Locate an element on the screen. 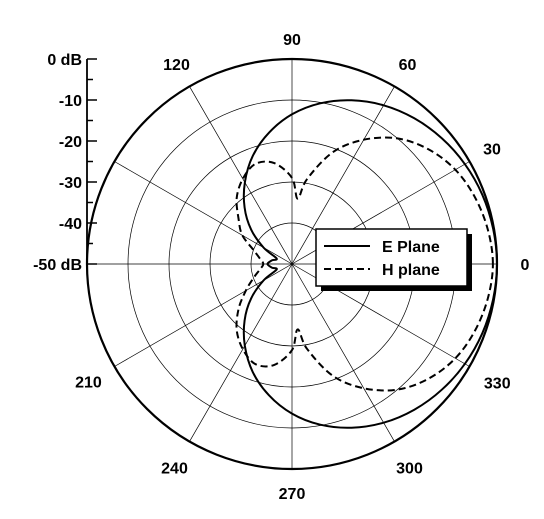 Image resolution: width=544 pixels, height=519 pixels. radial-tick-label: 0 dB is located at coordinates (64, 60).